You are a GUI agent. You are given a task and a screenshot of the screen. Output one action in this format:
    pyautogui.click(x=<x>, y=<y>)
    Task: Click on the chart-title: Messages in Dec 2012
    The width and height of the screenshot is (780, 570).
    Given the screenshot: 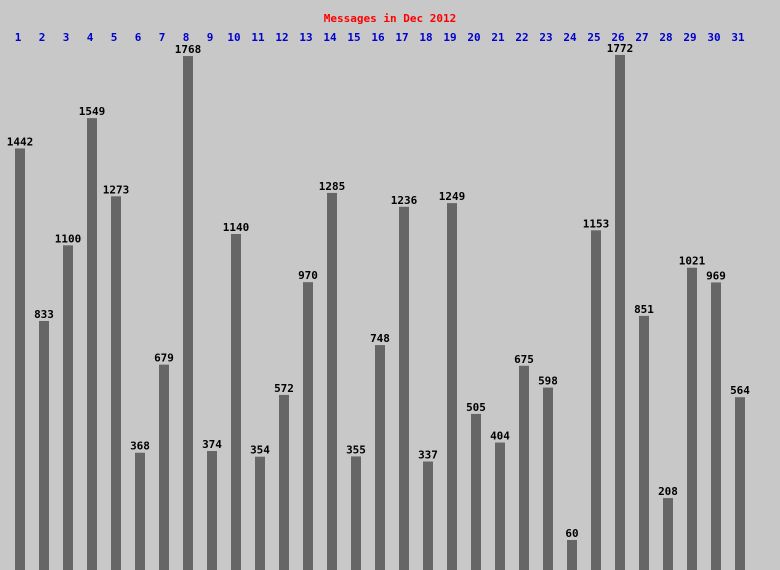 What is the action you would take?
    pyautogui.click(x=390, y=18)
    